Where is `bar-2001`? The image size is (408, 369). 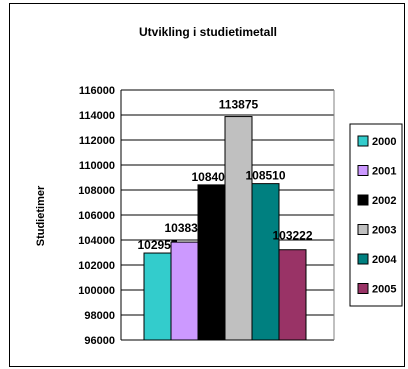 bar-2001 is located at coordinates (184, 291).